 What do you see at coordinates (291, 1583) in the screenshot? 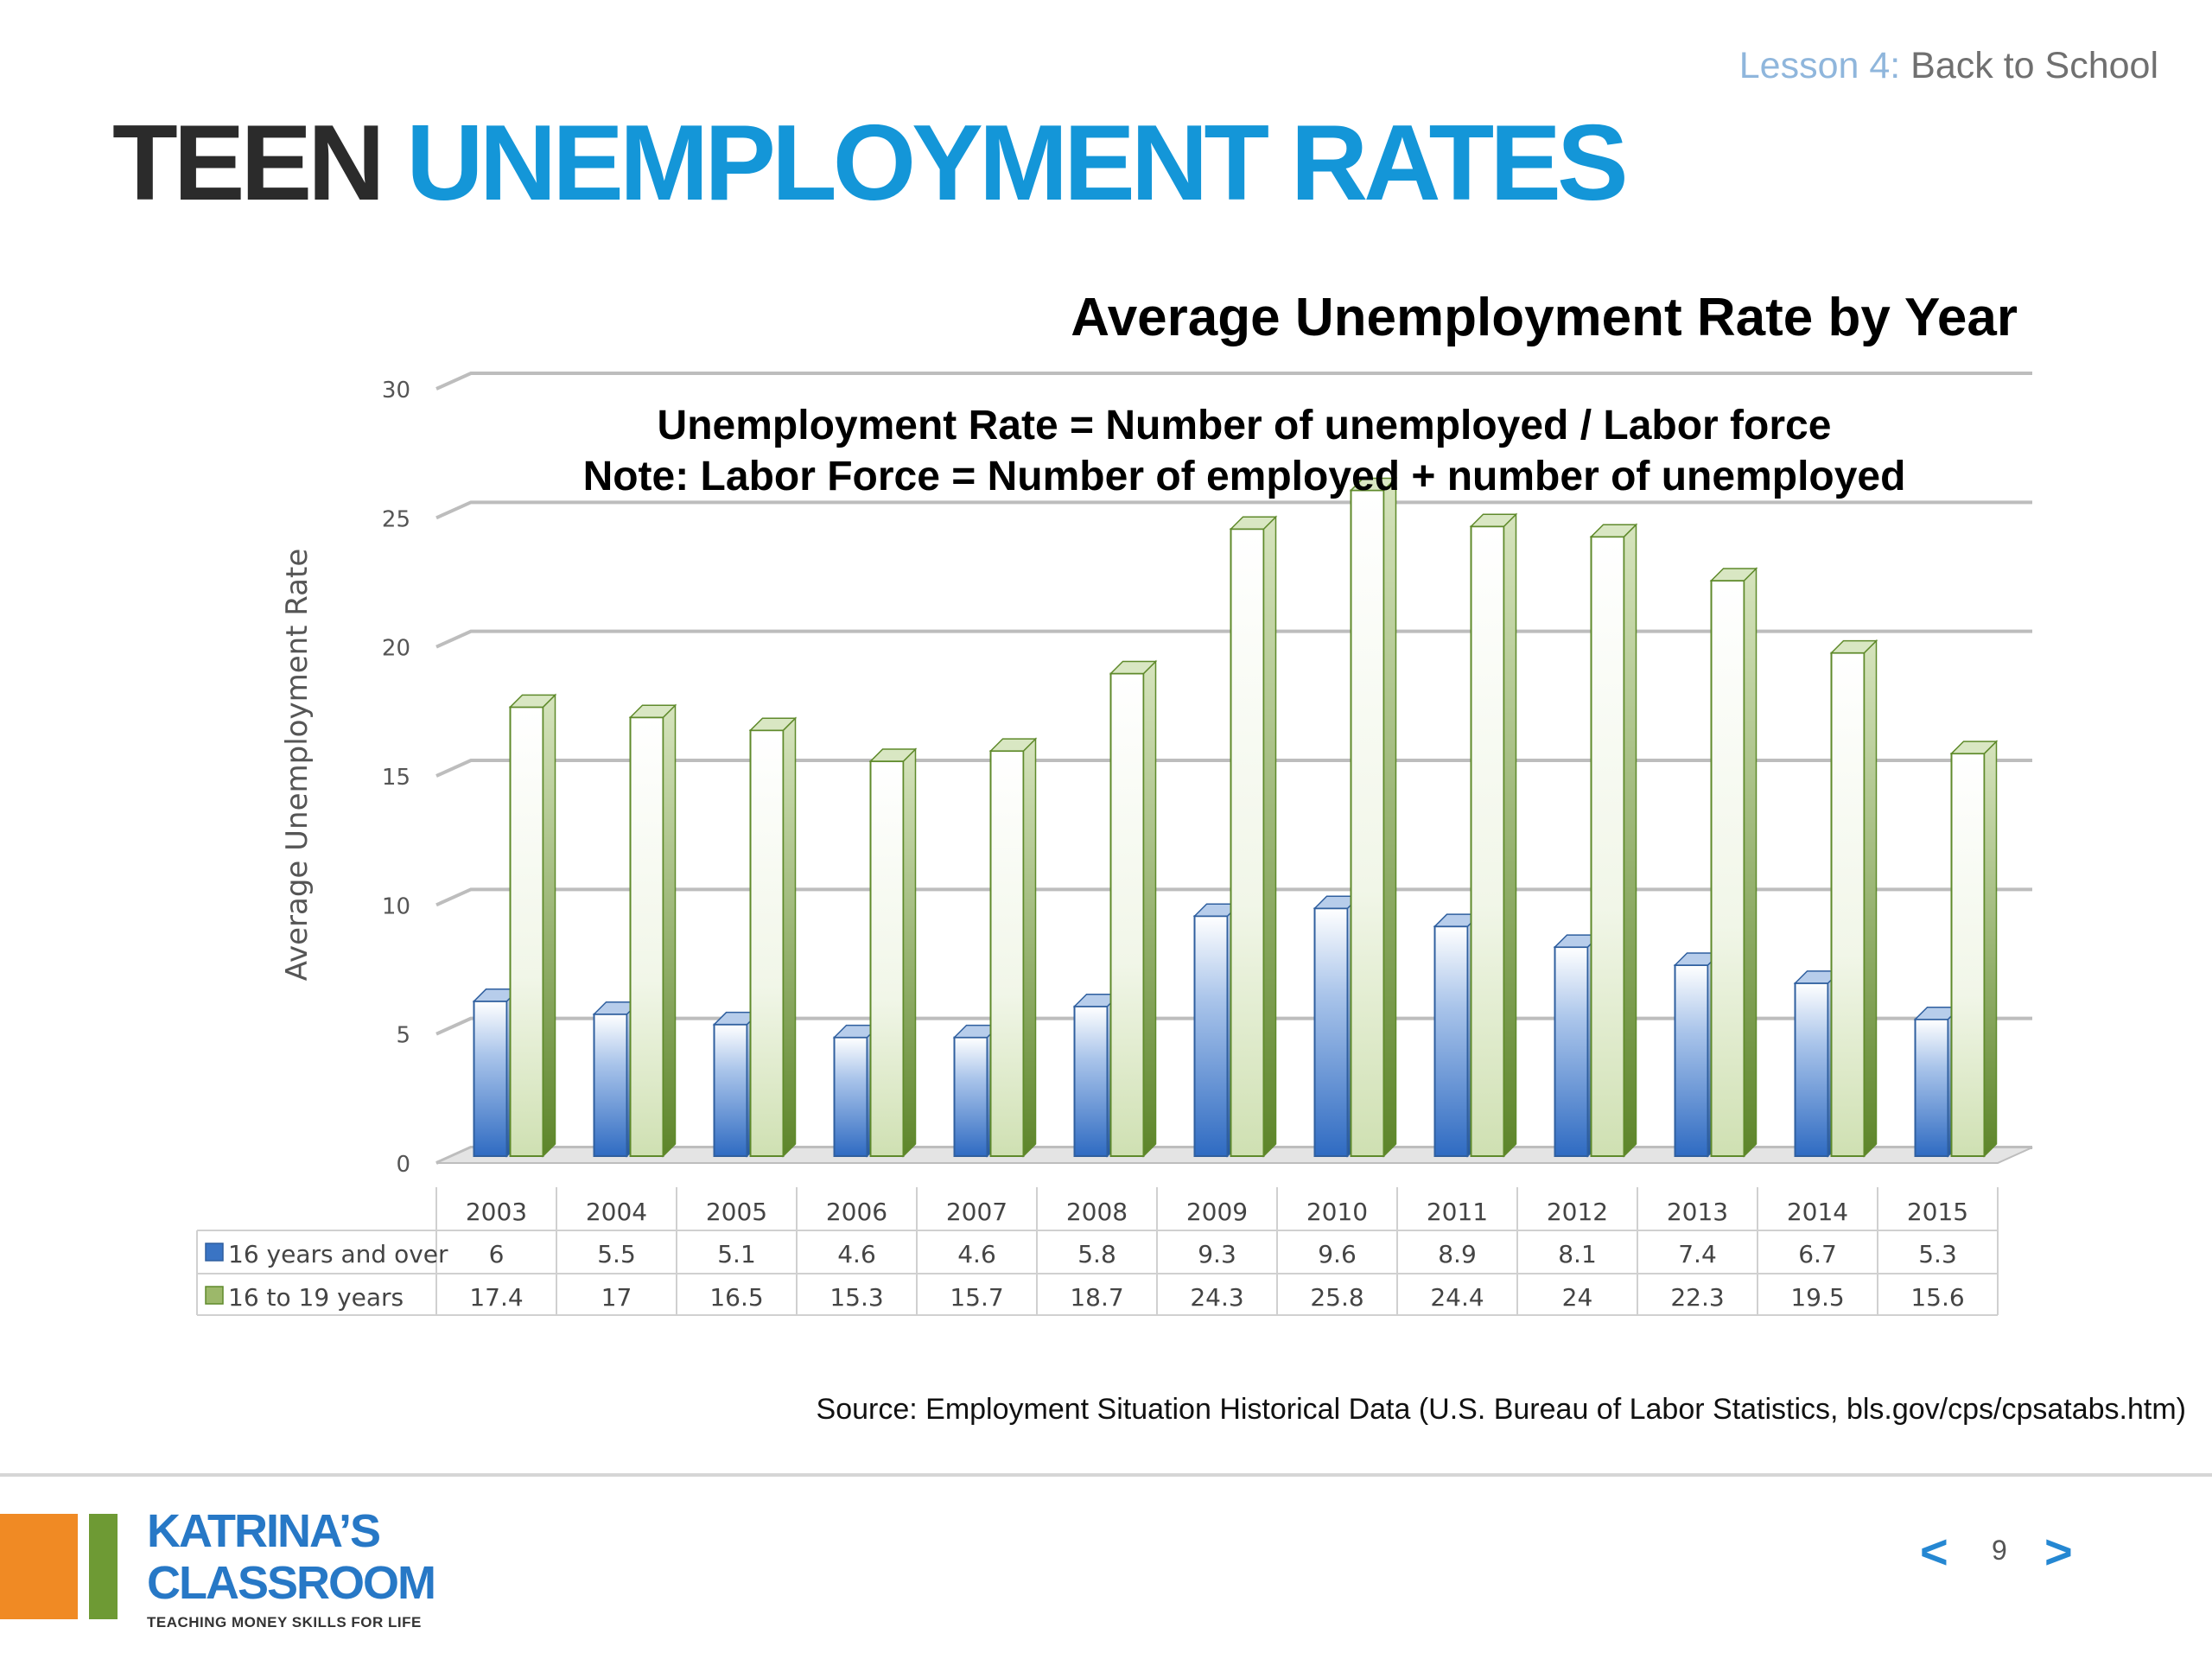
I see `logo-line2: CLASSROOM` at bounding box center [291, 1583].